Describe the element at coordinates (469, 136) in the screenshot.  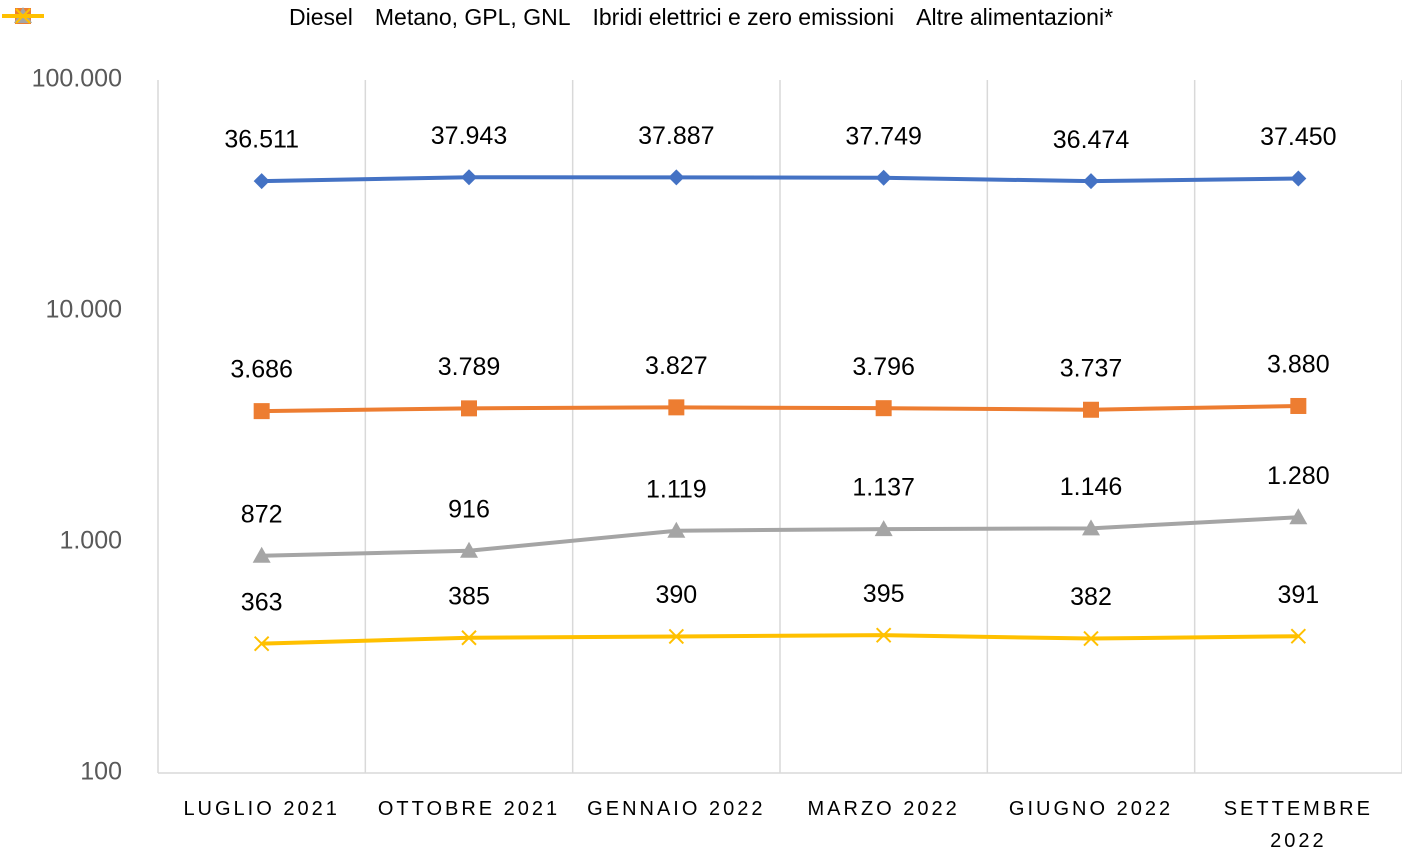
I see `data-label: 37.943` at that location.